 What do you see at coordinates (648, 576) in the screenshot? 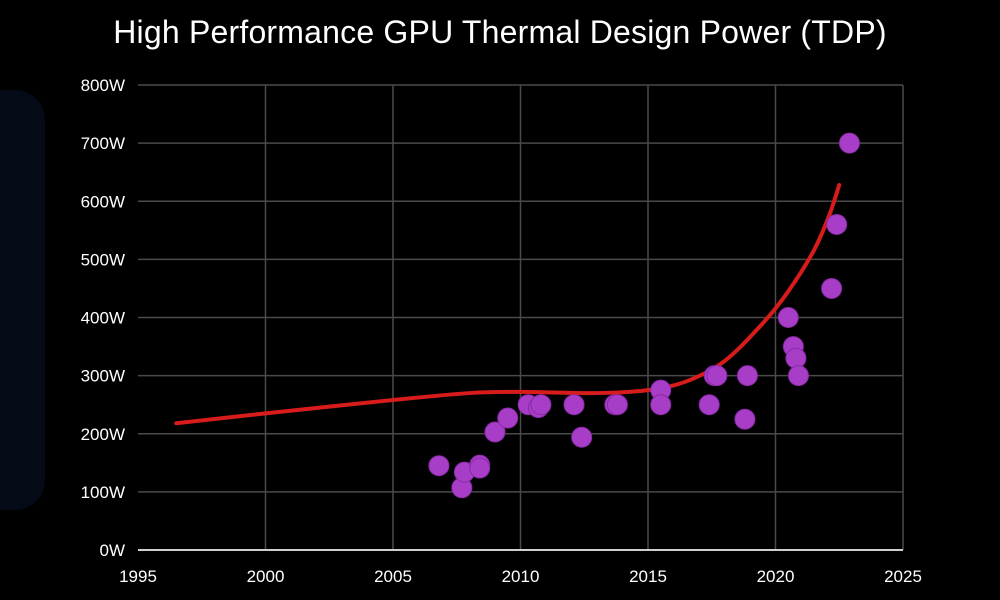
I see `x-tick-label: 2015` at bounding box center [648, 576].